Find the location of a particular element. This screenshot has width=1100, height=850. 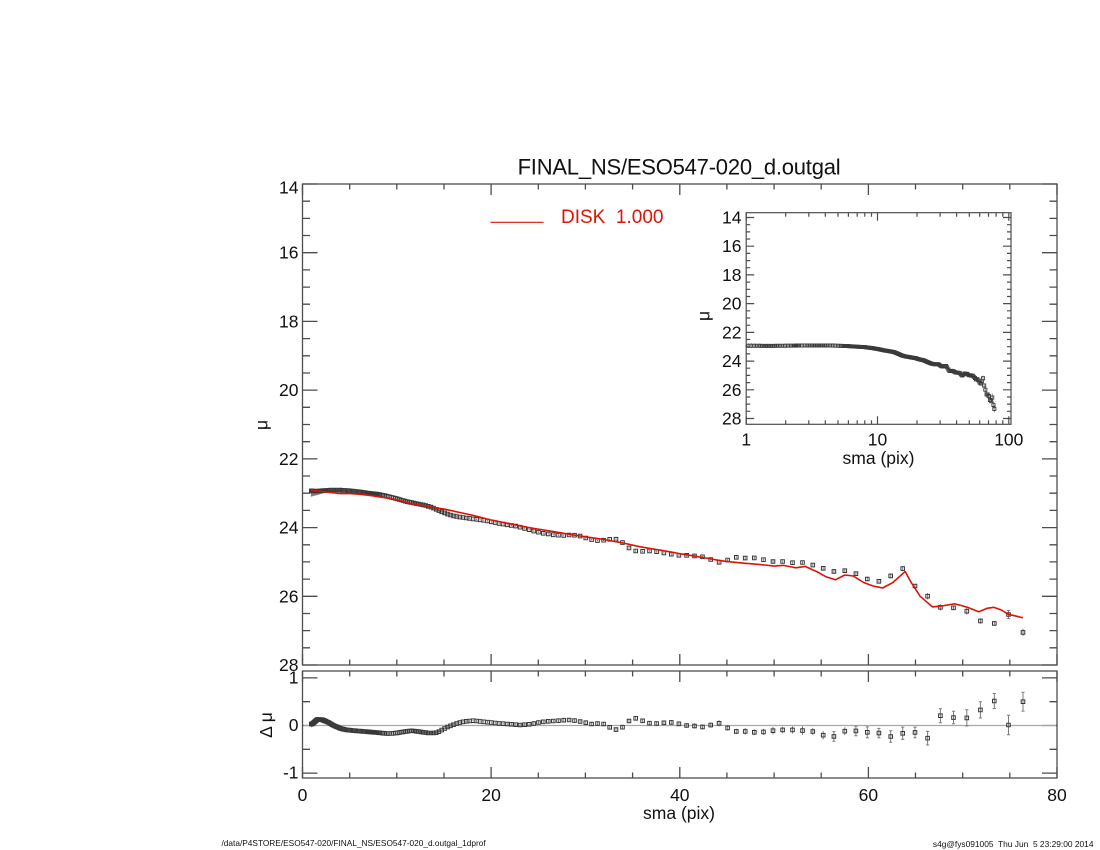

svg-text: FINAL_NS/ESO547-020_d.outgal is located at coordinates (679, 167).